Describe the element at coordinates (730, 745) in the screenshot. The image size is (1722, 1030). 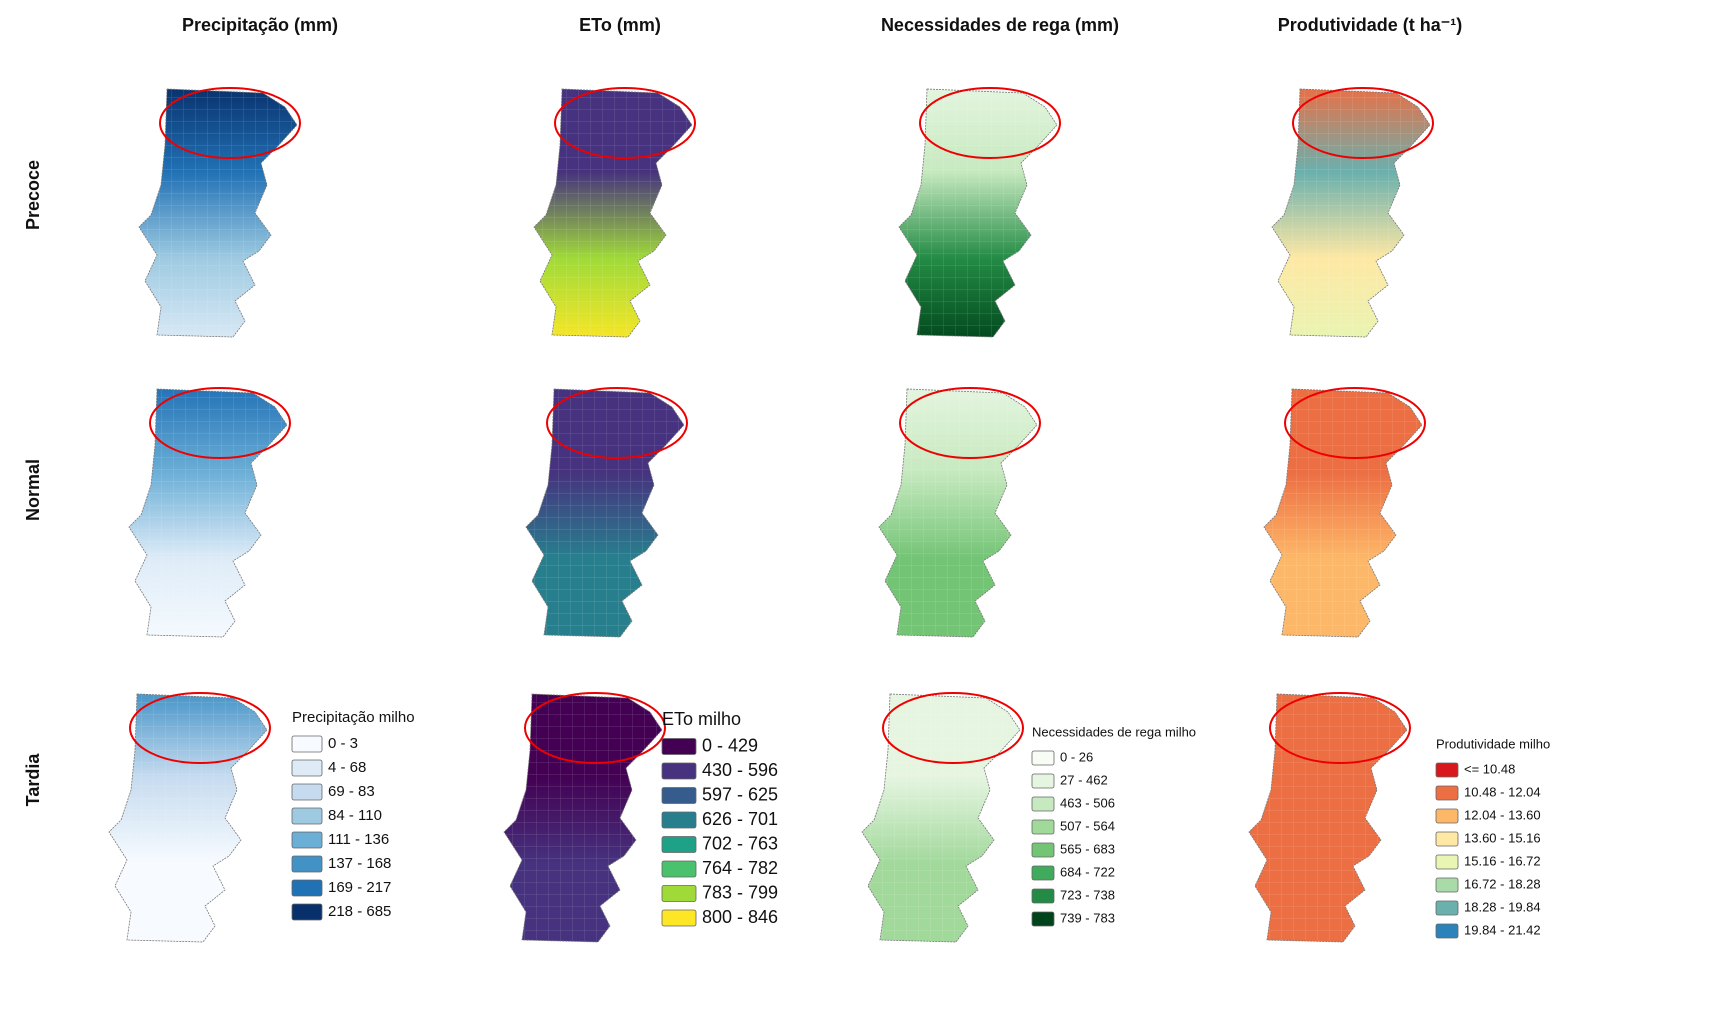
I see `legend-label: 0 - 429` at that location.